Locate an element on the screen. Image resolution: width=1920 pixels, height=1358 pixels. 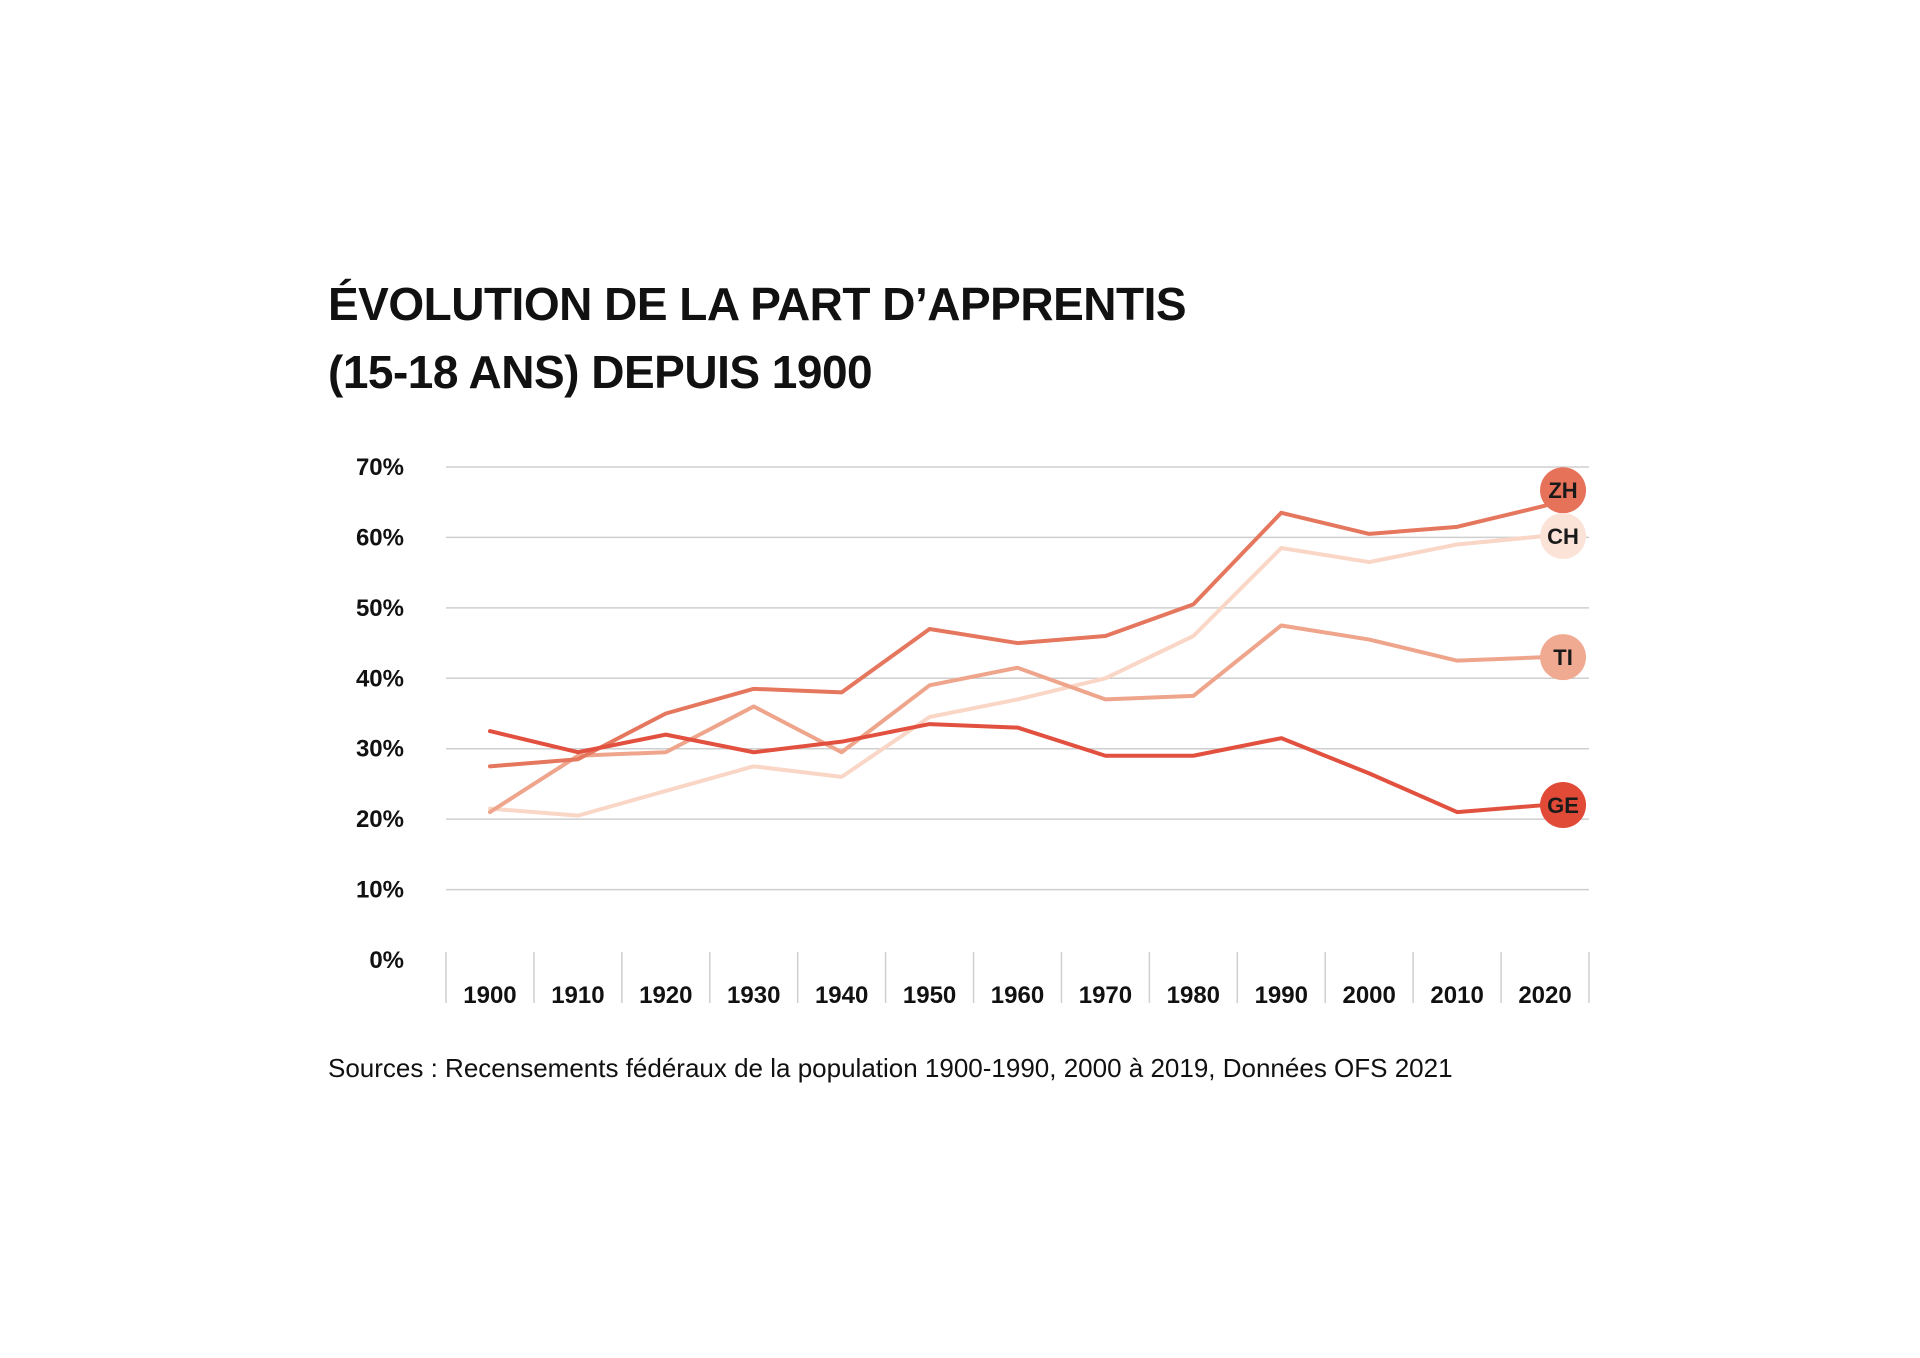
series-end-label-zh: ZH is located at coordinates (1562, 490).